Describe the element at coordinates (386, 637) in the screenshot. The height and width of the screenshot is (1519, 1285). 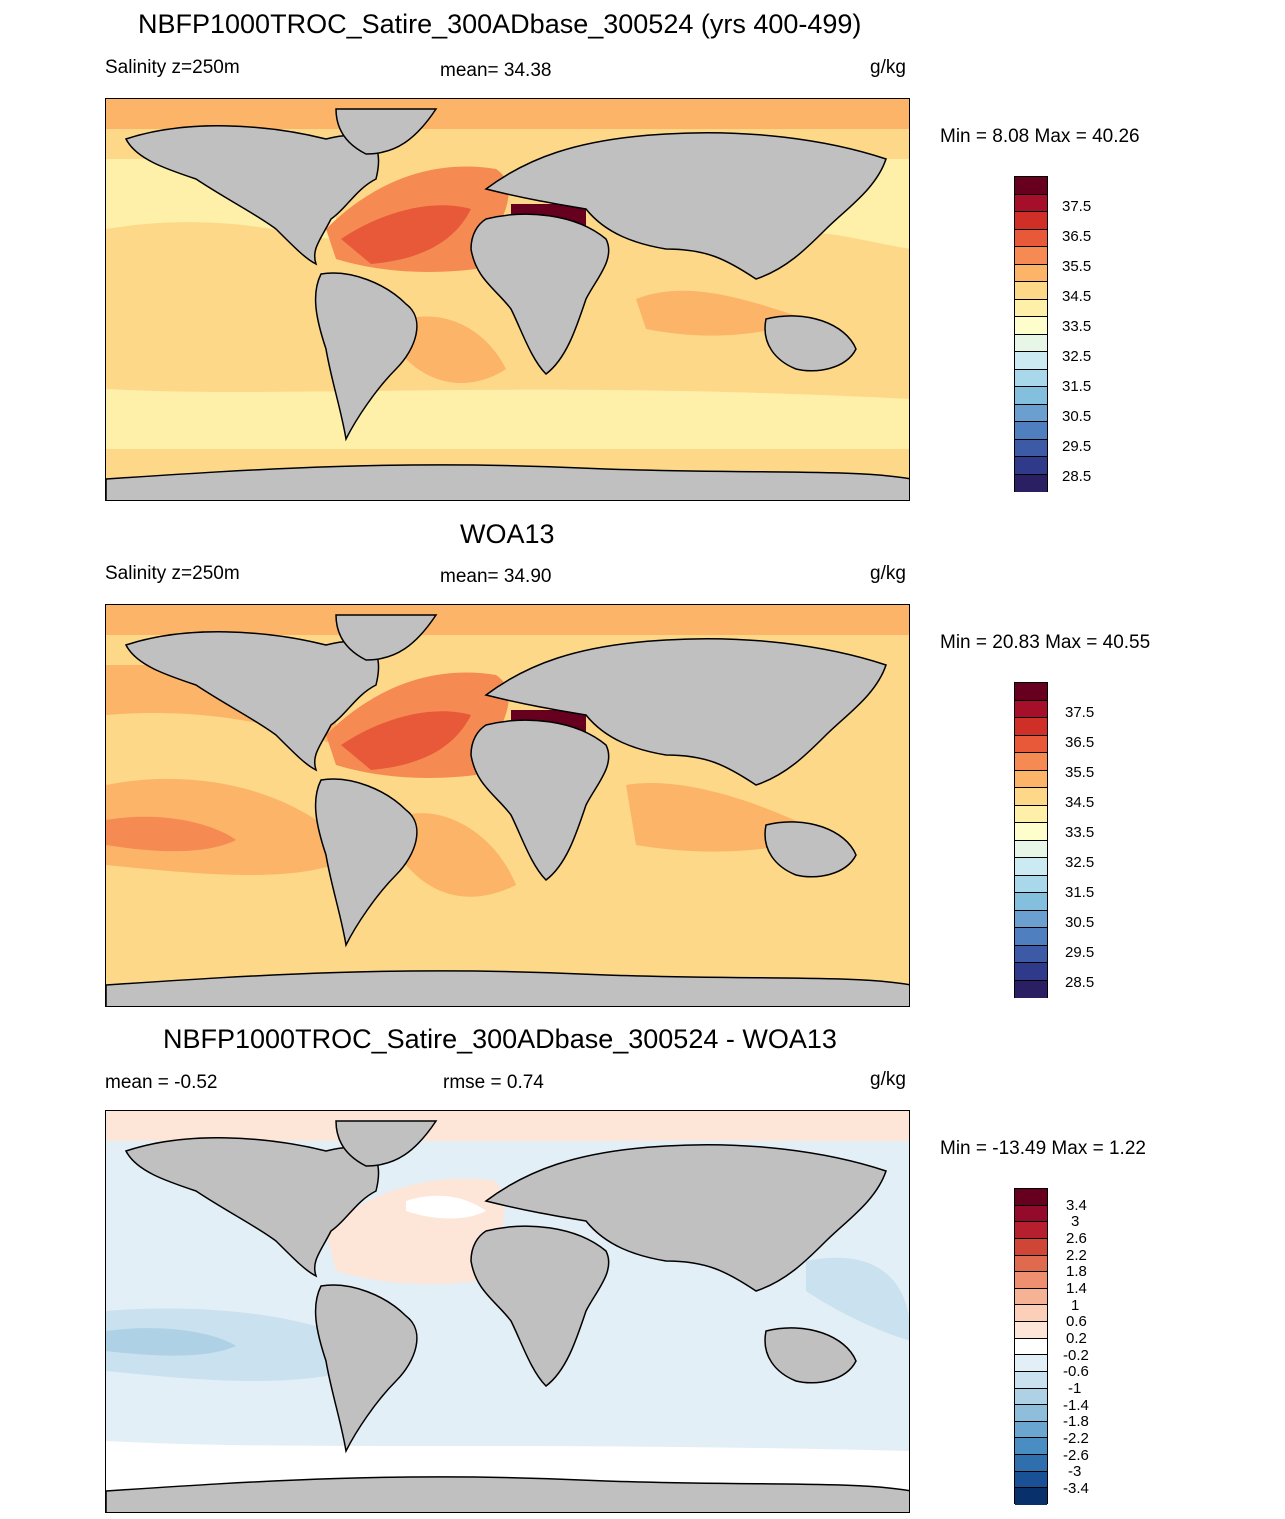
I see `greenland` at that location.